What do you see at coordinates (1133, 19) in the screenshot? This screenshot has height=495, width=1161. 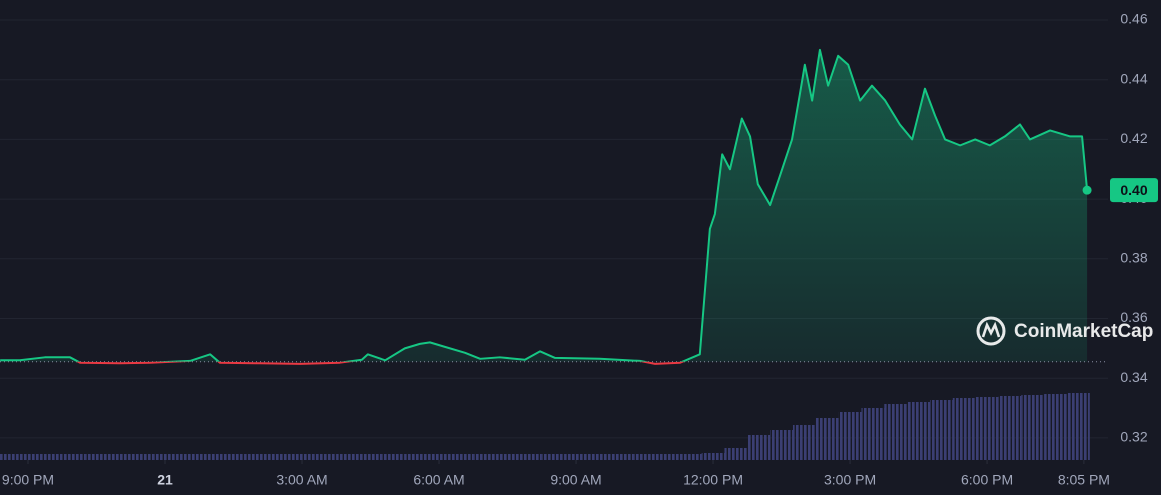 I see `y-tick-label: 0.46` at bounding box center [1133, 19].